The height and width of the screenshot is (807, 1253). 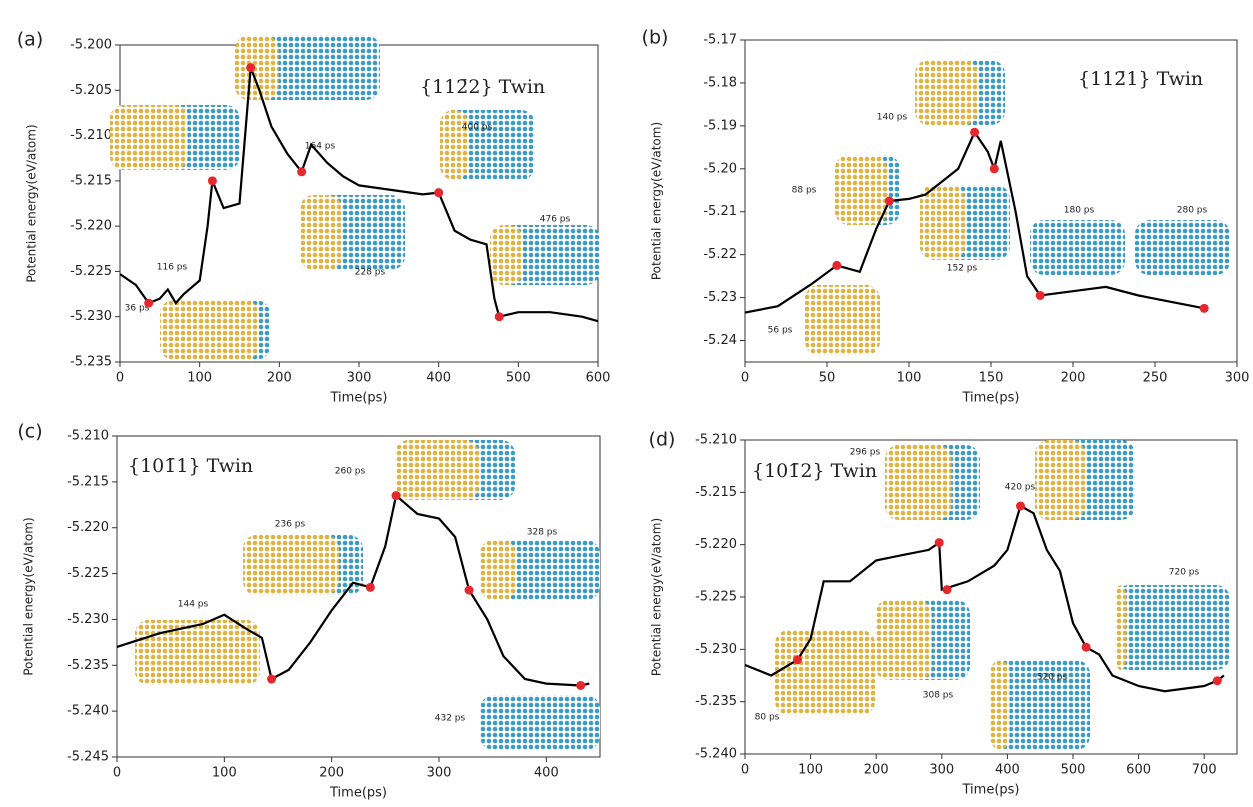 I want to click on twin-annotation: {101̄2} Twin, so click(x=814, y=471).